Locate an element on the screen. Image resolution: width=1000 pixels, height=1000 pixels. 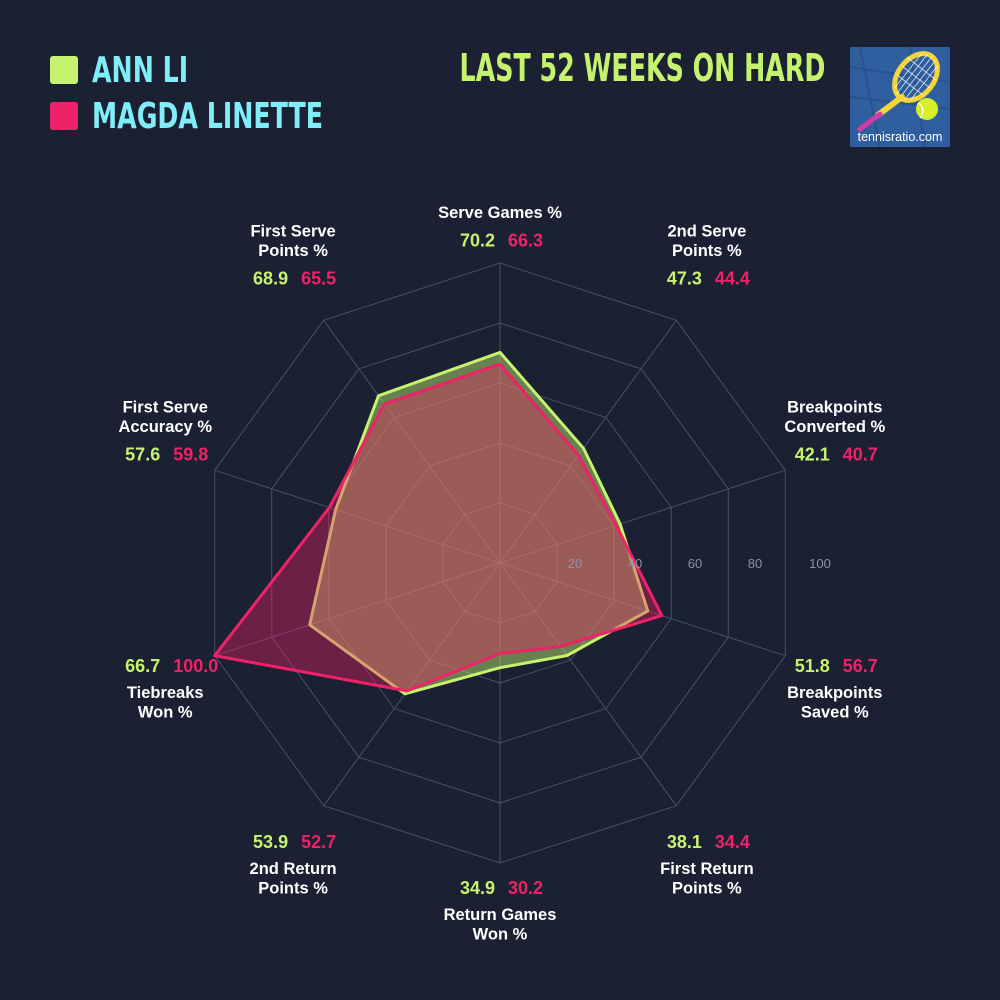
value-label-player-a: 38.1 is located at coordinates (684, 842).